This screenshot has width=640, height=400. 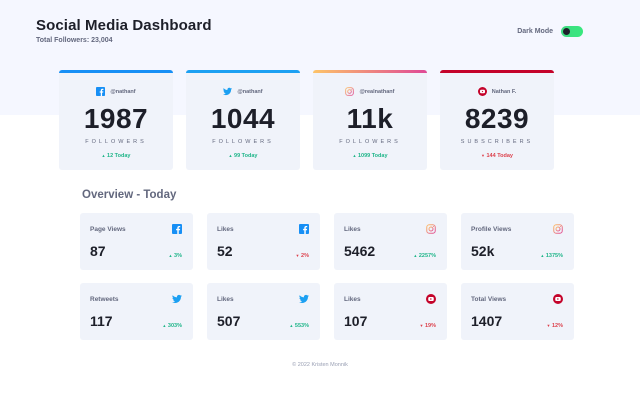 What do you see at coordinates (535, 31) in the screenshot?
I see `dark-mode-label: Dark Mode` at bounding box center [535, 31].